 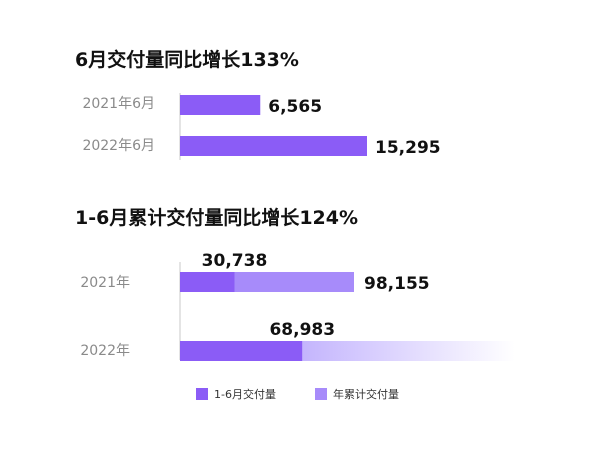 What do you see at coordinates (207, 282) in the screenshot?
I see `chart2-bar-2021-h1` at bounding box center [207, 282].